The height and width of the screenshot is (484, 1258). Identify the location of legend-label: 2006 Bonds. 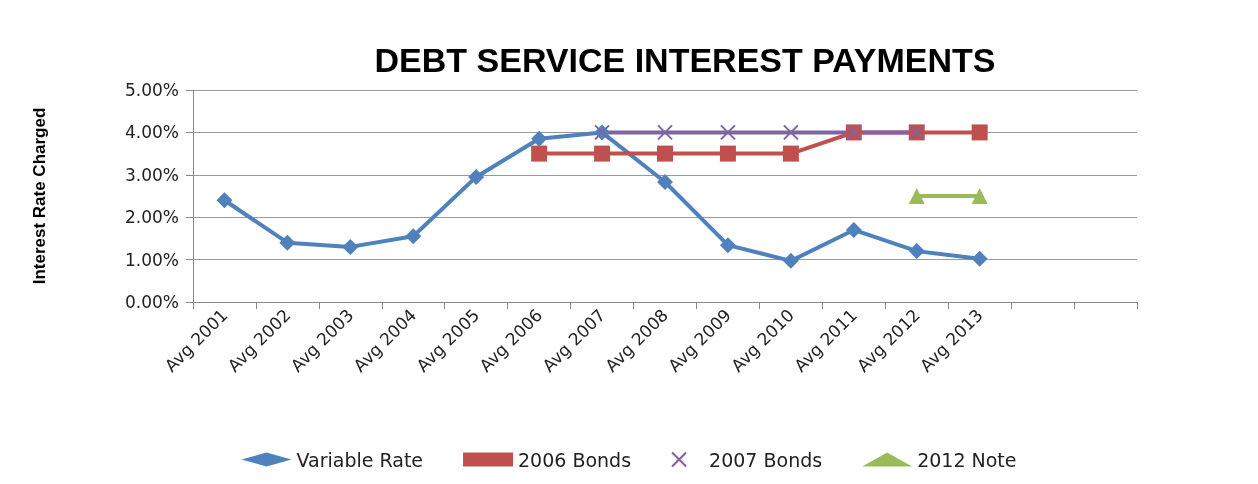
(575, 459).